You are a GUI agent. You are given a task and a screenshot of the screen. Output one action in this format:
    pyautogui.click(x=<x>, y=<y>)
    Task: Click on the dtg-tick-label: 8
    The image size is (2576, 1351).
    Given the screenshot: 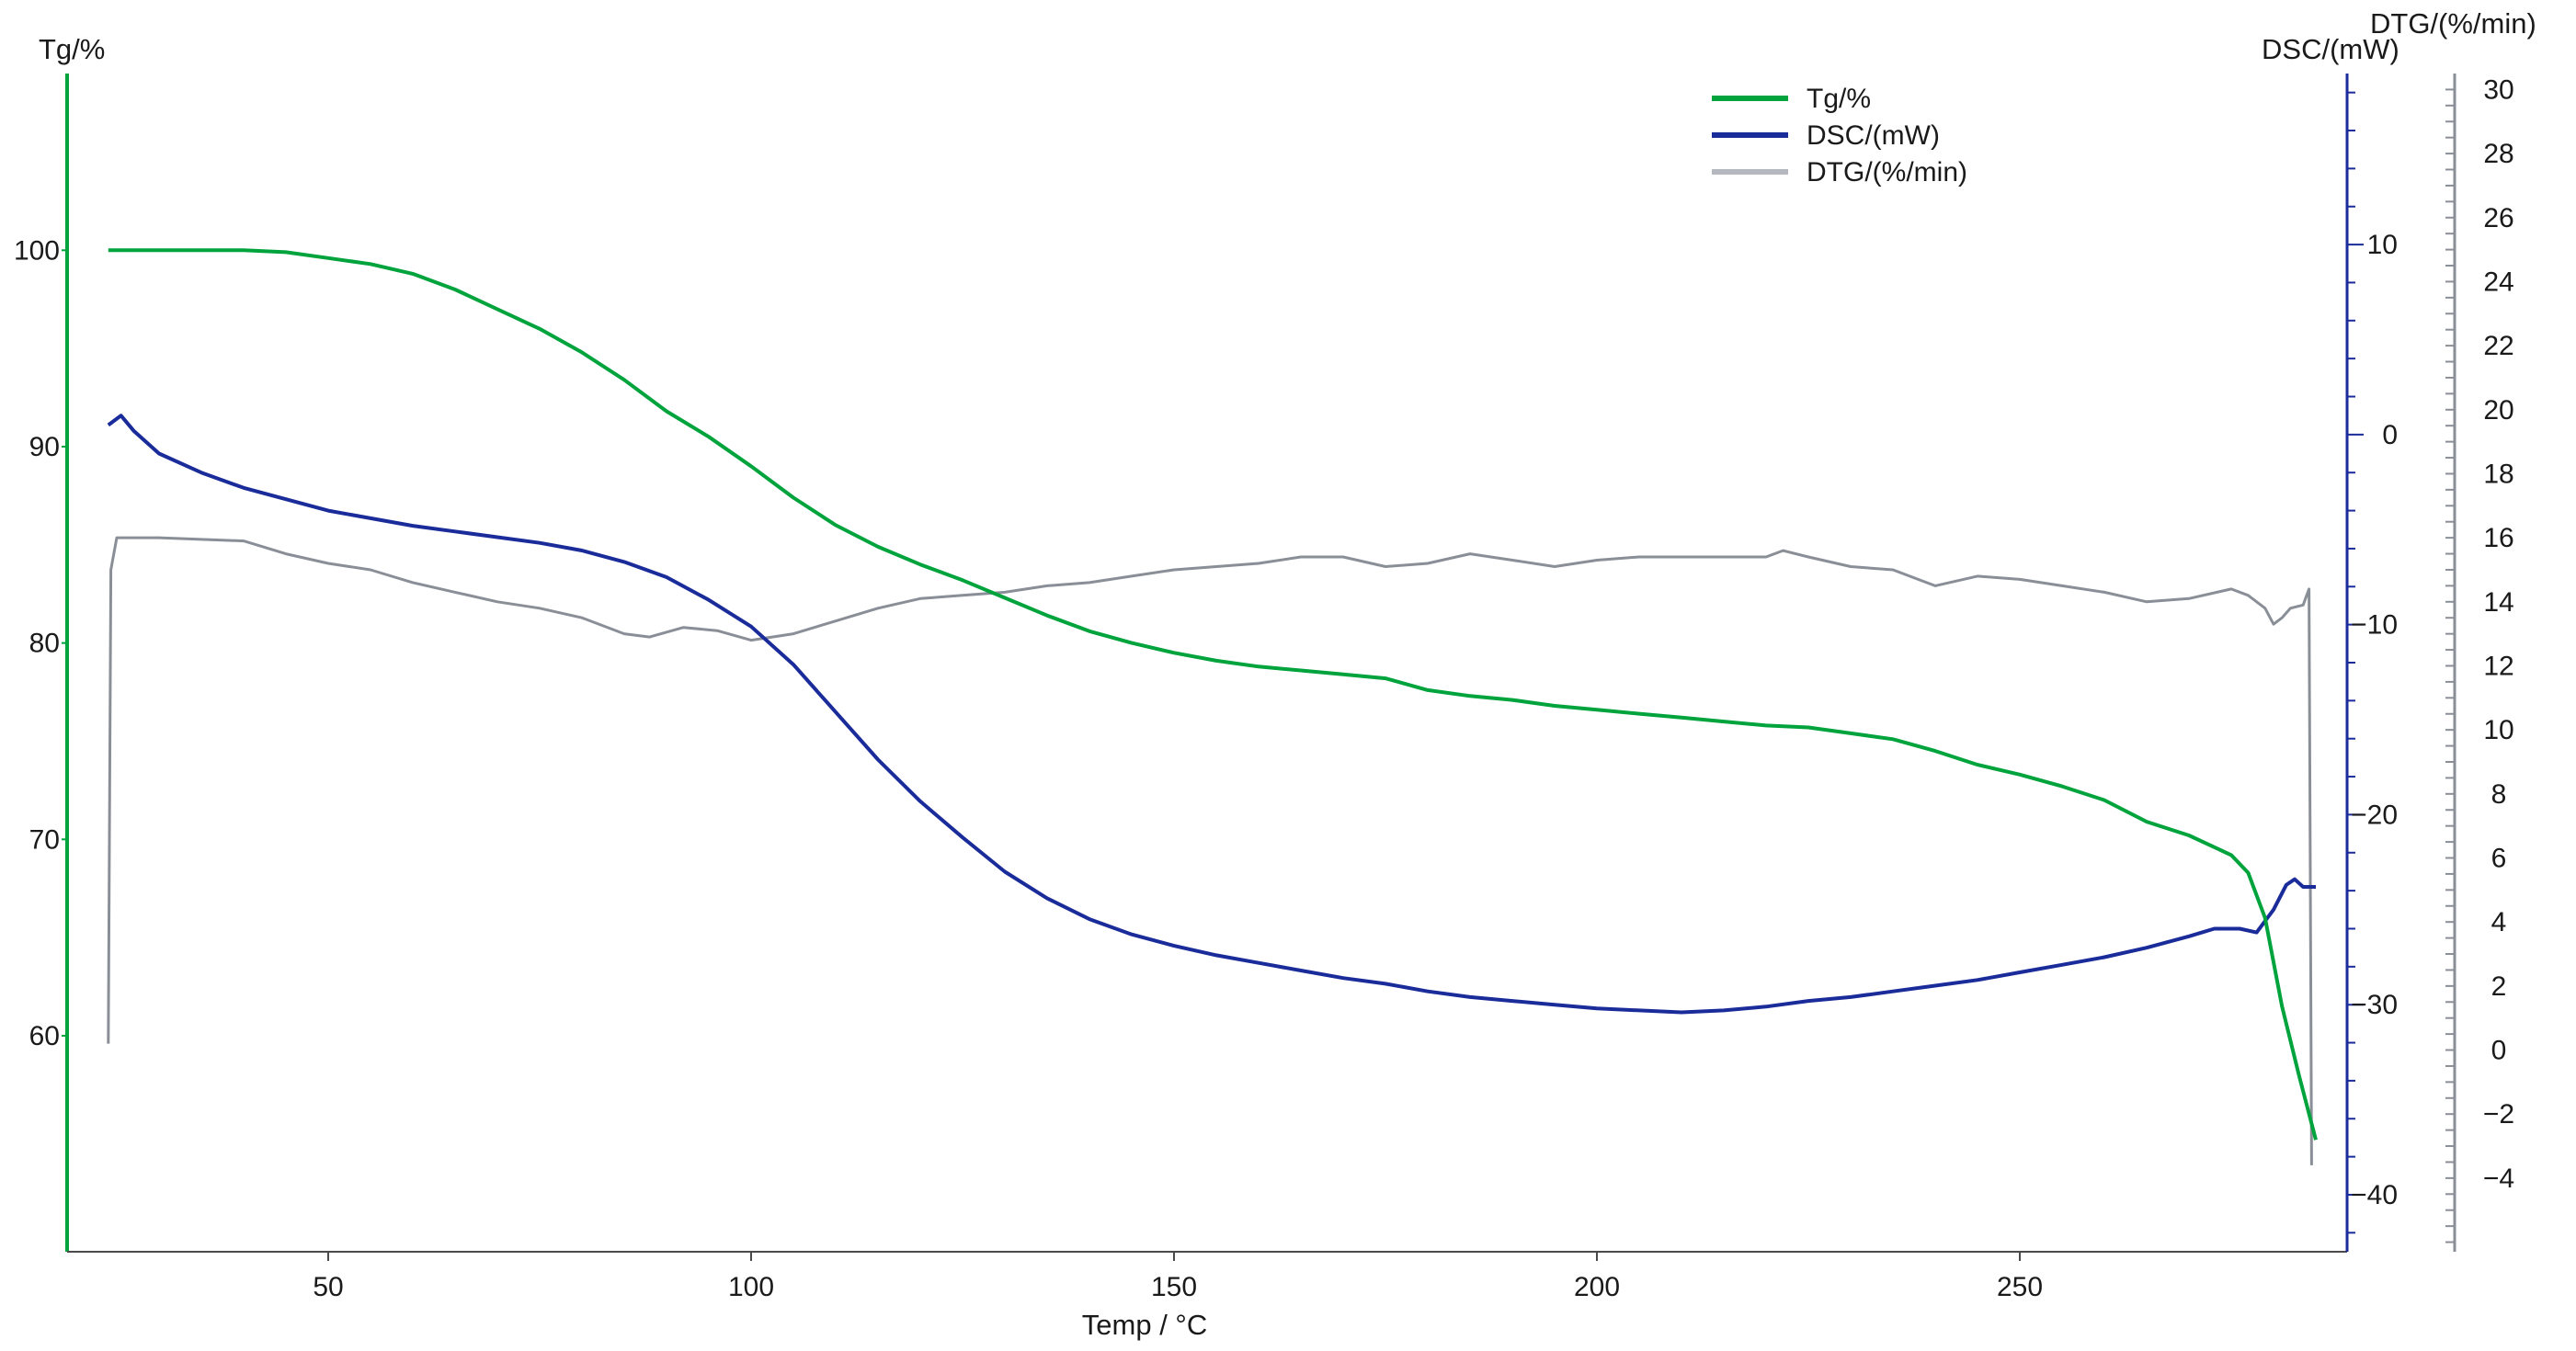 What is the action you would take?
    pyautogui.click(x=2499, y=795)
    